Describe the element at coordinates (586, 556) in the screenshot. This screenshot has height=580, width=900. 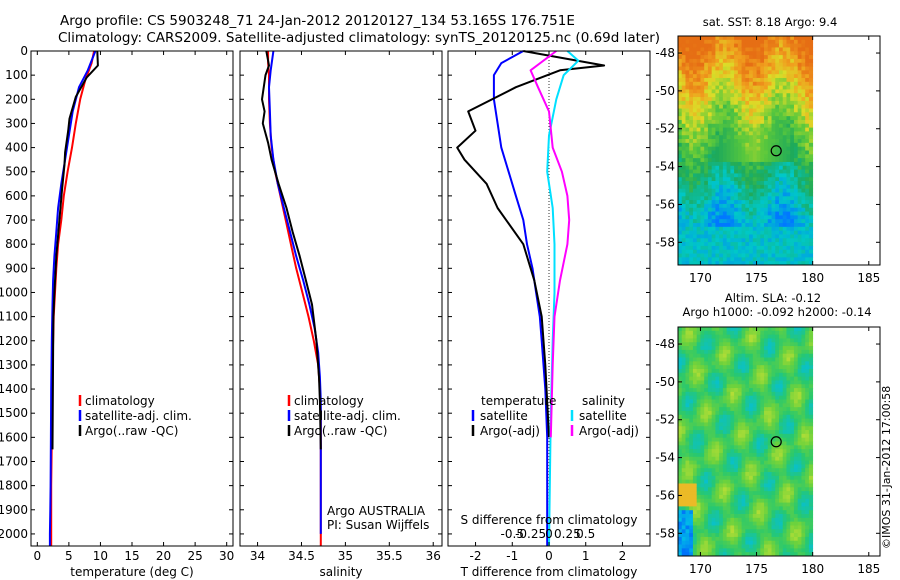
I see `x-tick-label: 1` at that location.